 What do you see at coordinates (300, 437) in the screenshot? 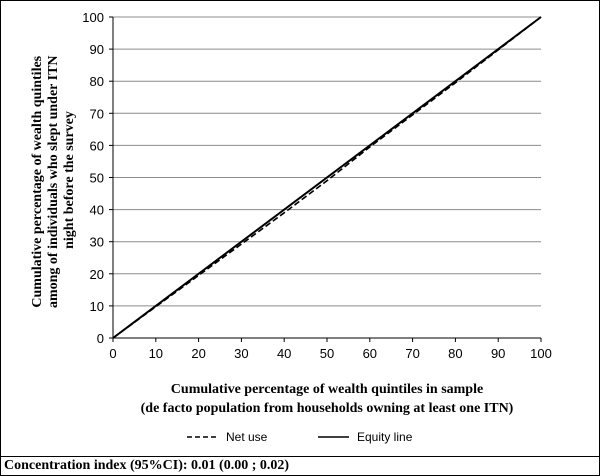
I see `legend: Net use Equity line` at bounding box center [300, 437].